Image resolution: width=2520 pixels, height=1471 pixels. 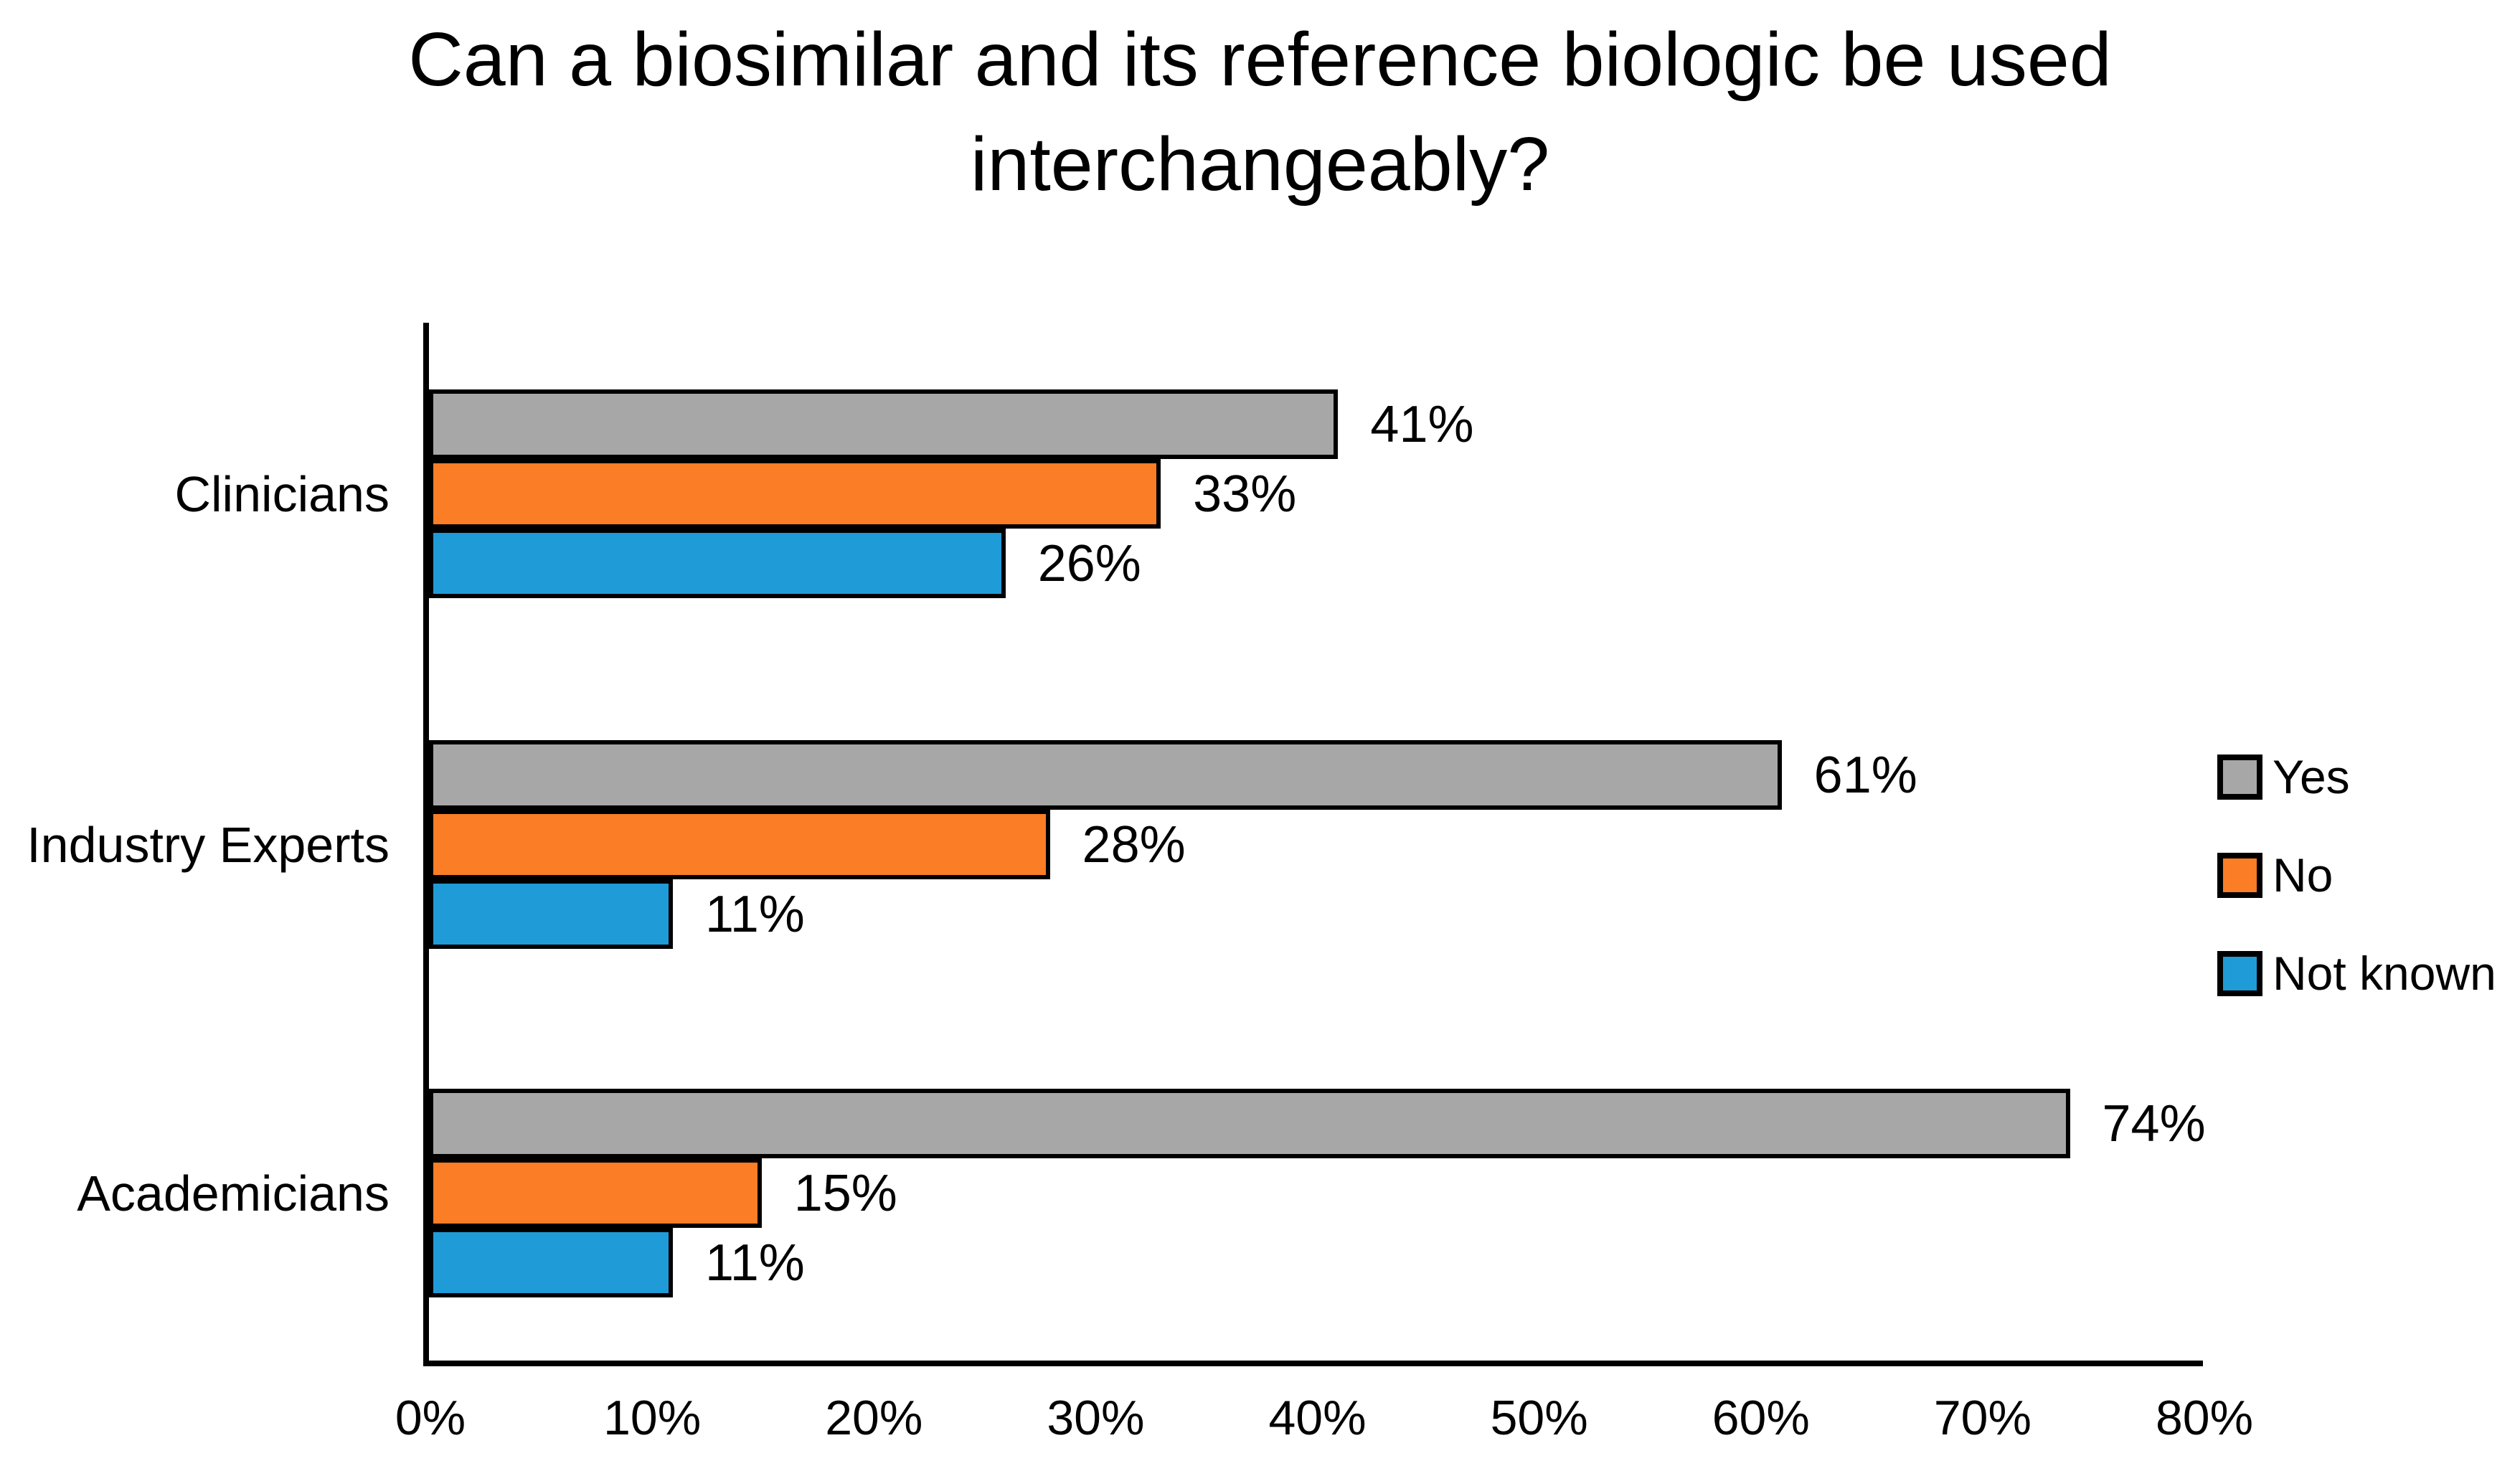 I want to click on bar-group-industry-experts: Industry Experts 61% 28% 11%, so click(x=1115, y=844).